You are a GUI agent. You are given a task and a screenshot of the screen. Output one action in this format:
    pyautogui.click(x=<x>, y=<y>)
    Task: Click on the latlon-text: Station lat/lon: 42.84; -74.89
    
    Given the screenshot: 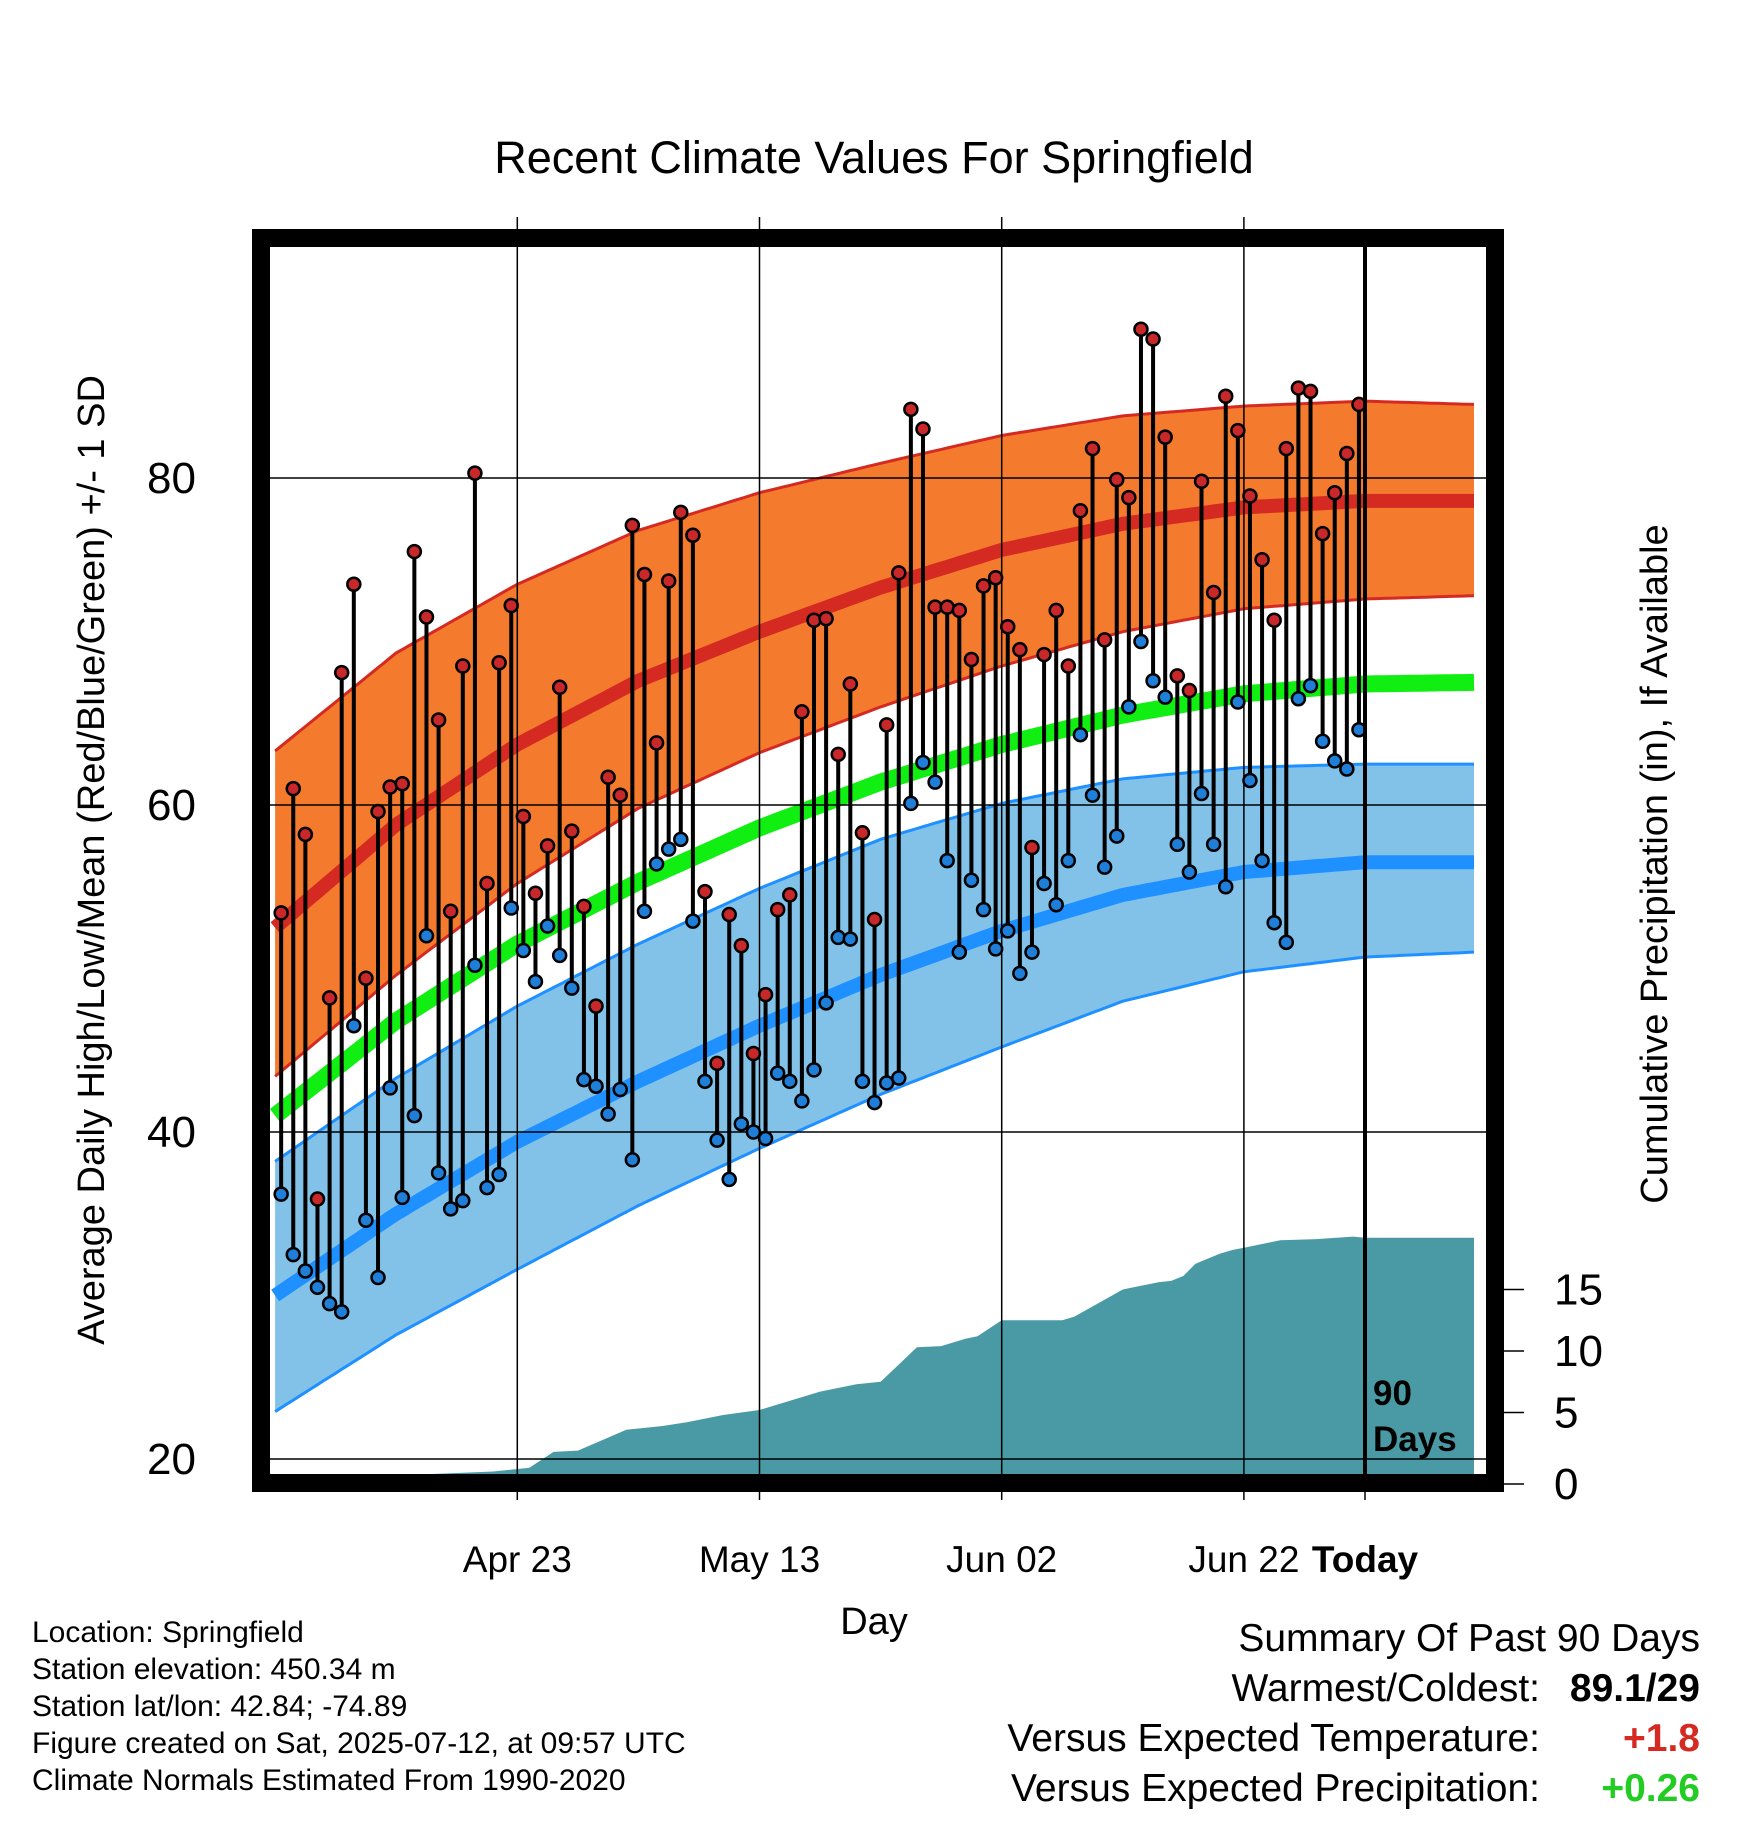 What is the action you would take?
    pyautogui.click(x=220, y=1706)
    